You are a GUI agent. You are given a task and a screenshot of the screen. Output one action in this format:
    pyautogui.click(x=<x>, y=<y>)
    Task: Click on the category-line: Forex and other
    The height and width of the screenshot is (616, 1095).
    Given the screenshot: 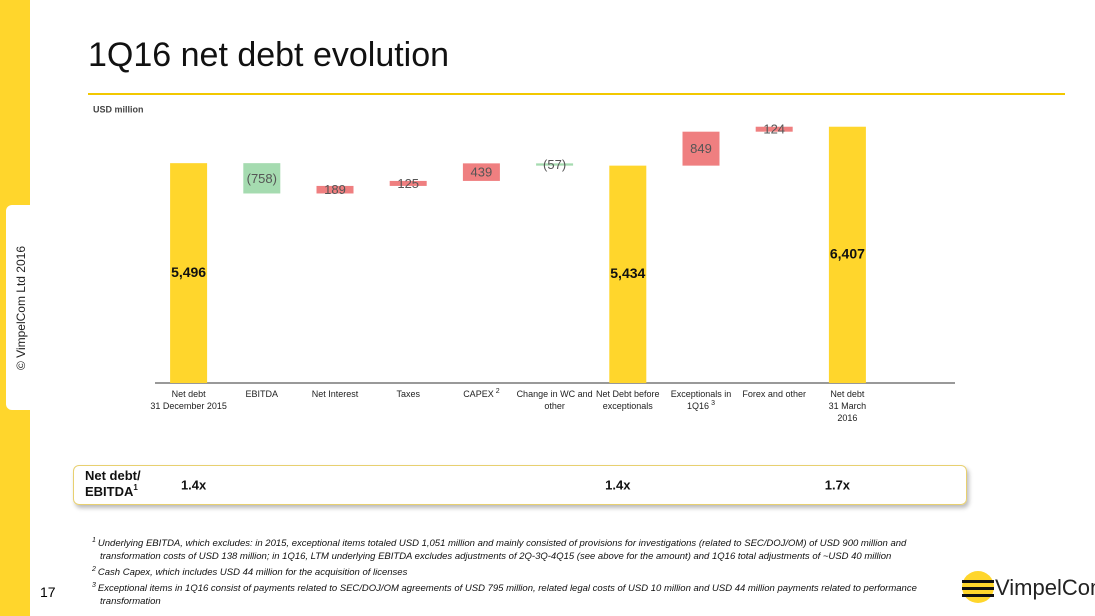 What is the action you would take?
    pyautogui.click(x=774, y=394)
    